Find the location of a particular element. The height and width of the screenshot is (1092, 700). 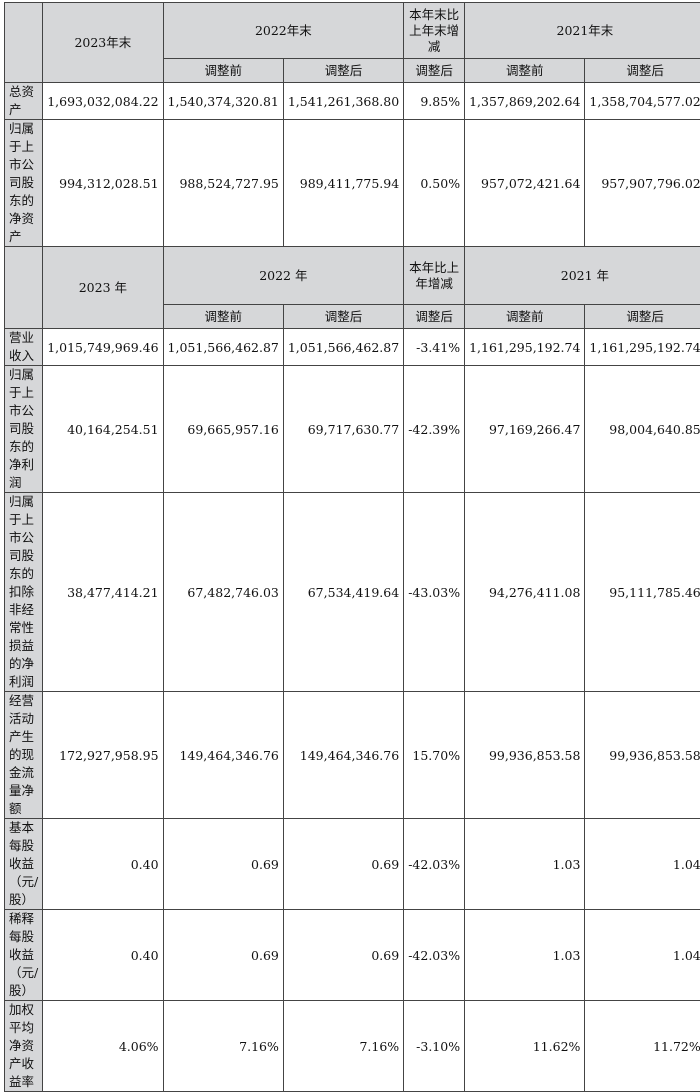

col-2023-year-end: 2023年末 is located at coordinates (103, 43).